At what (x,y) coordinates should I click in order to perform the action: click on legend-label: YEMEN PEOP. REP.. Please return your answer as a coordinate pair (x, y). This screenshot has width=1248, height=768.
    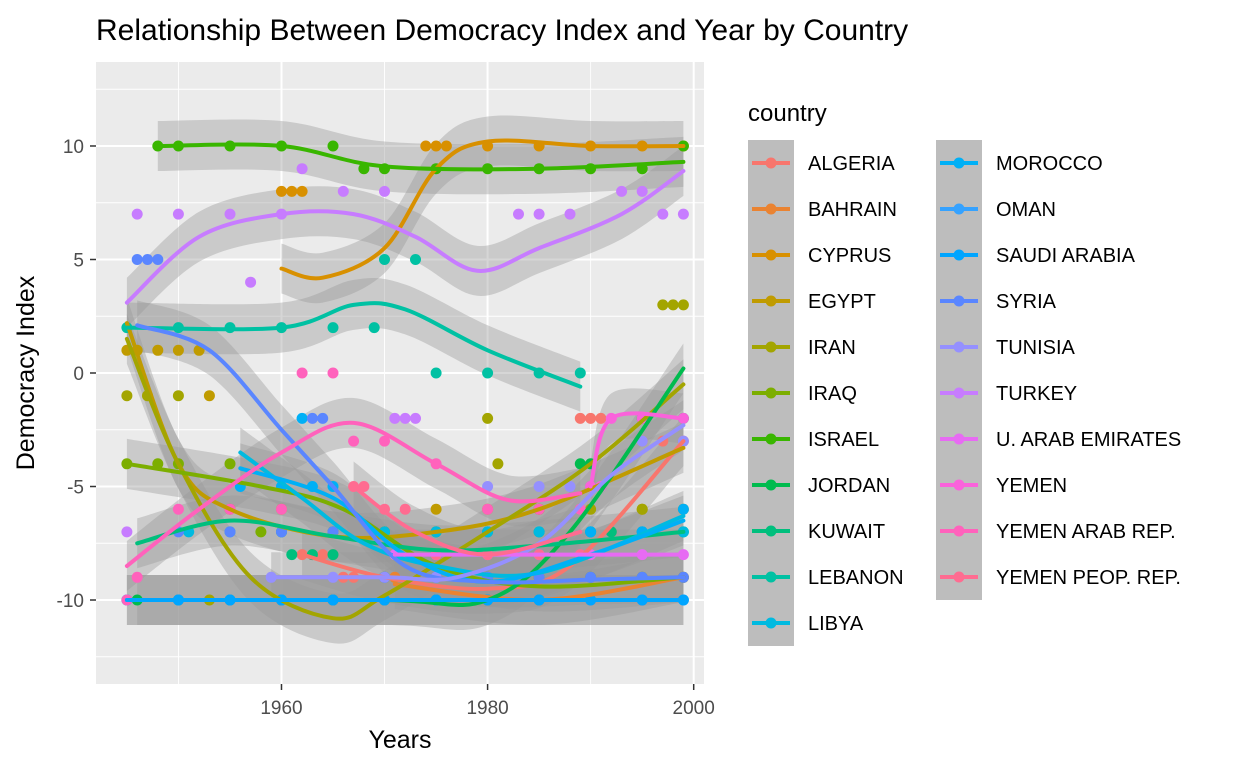
    Looking at the image, I should click on (1088, 578).